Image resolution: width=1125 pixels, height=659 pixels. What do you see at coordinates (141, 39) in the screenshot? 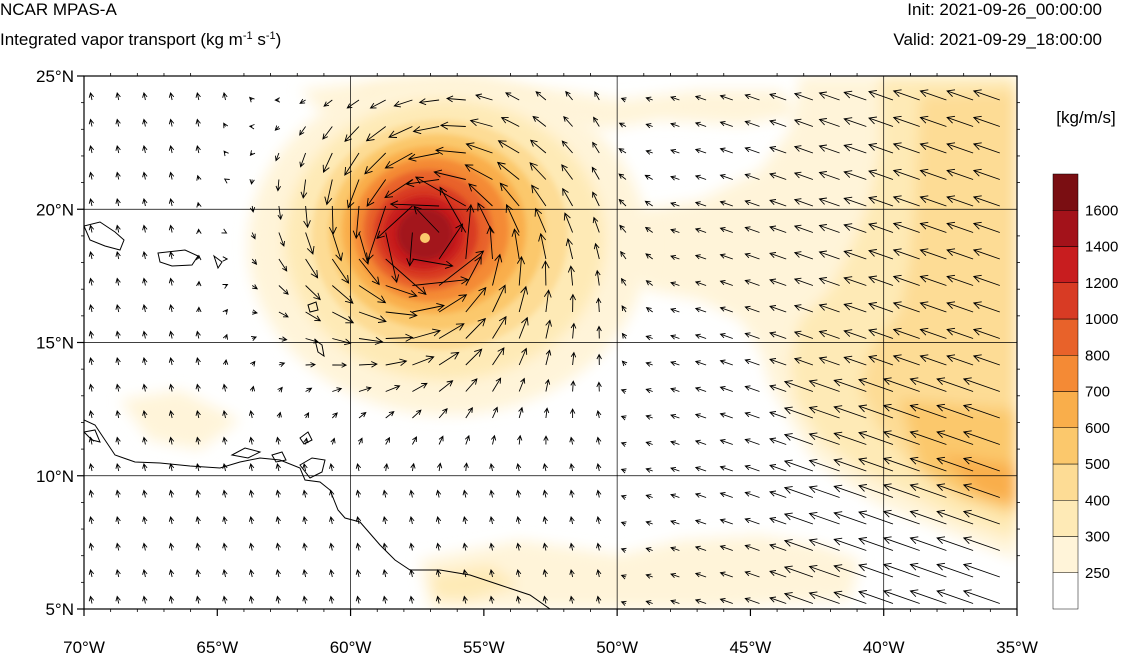
I see `figure-subtitle: Integrated vapor transport (kg m-1 s-1)` at bounding box center [141, 39].